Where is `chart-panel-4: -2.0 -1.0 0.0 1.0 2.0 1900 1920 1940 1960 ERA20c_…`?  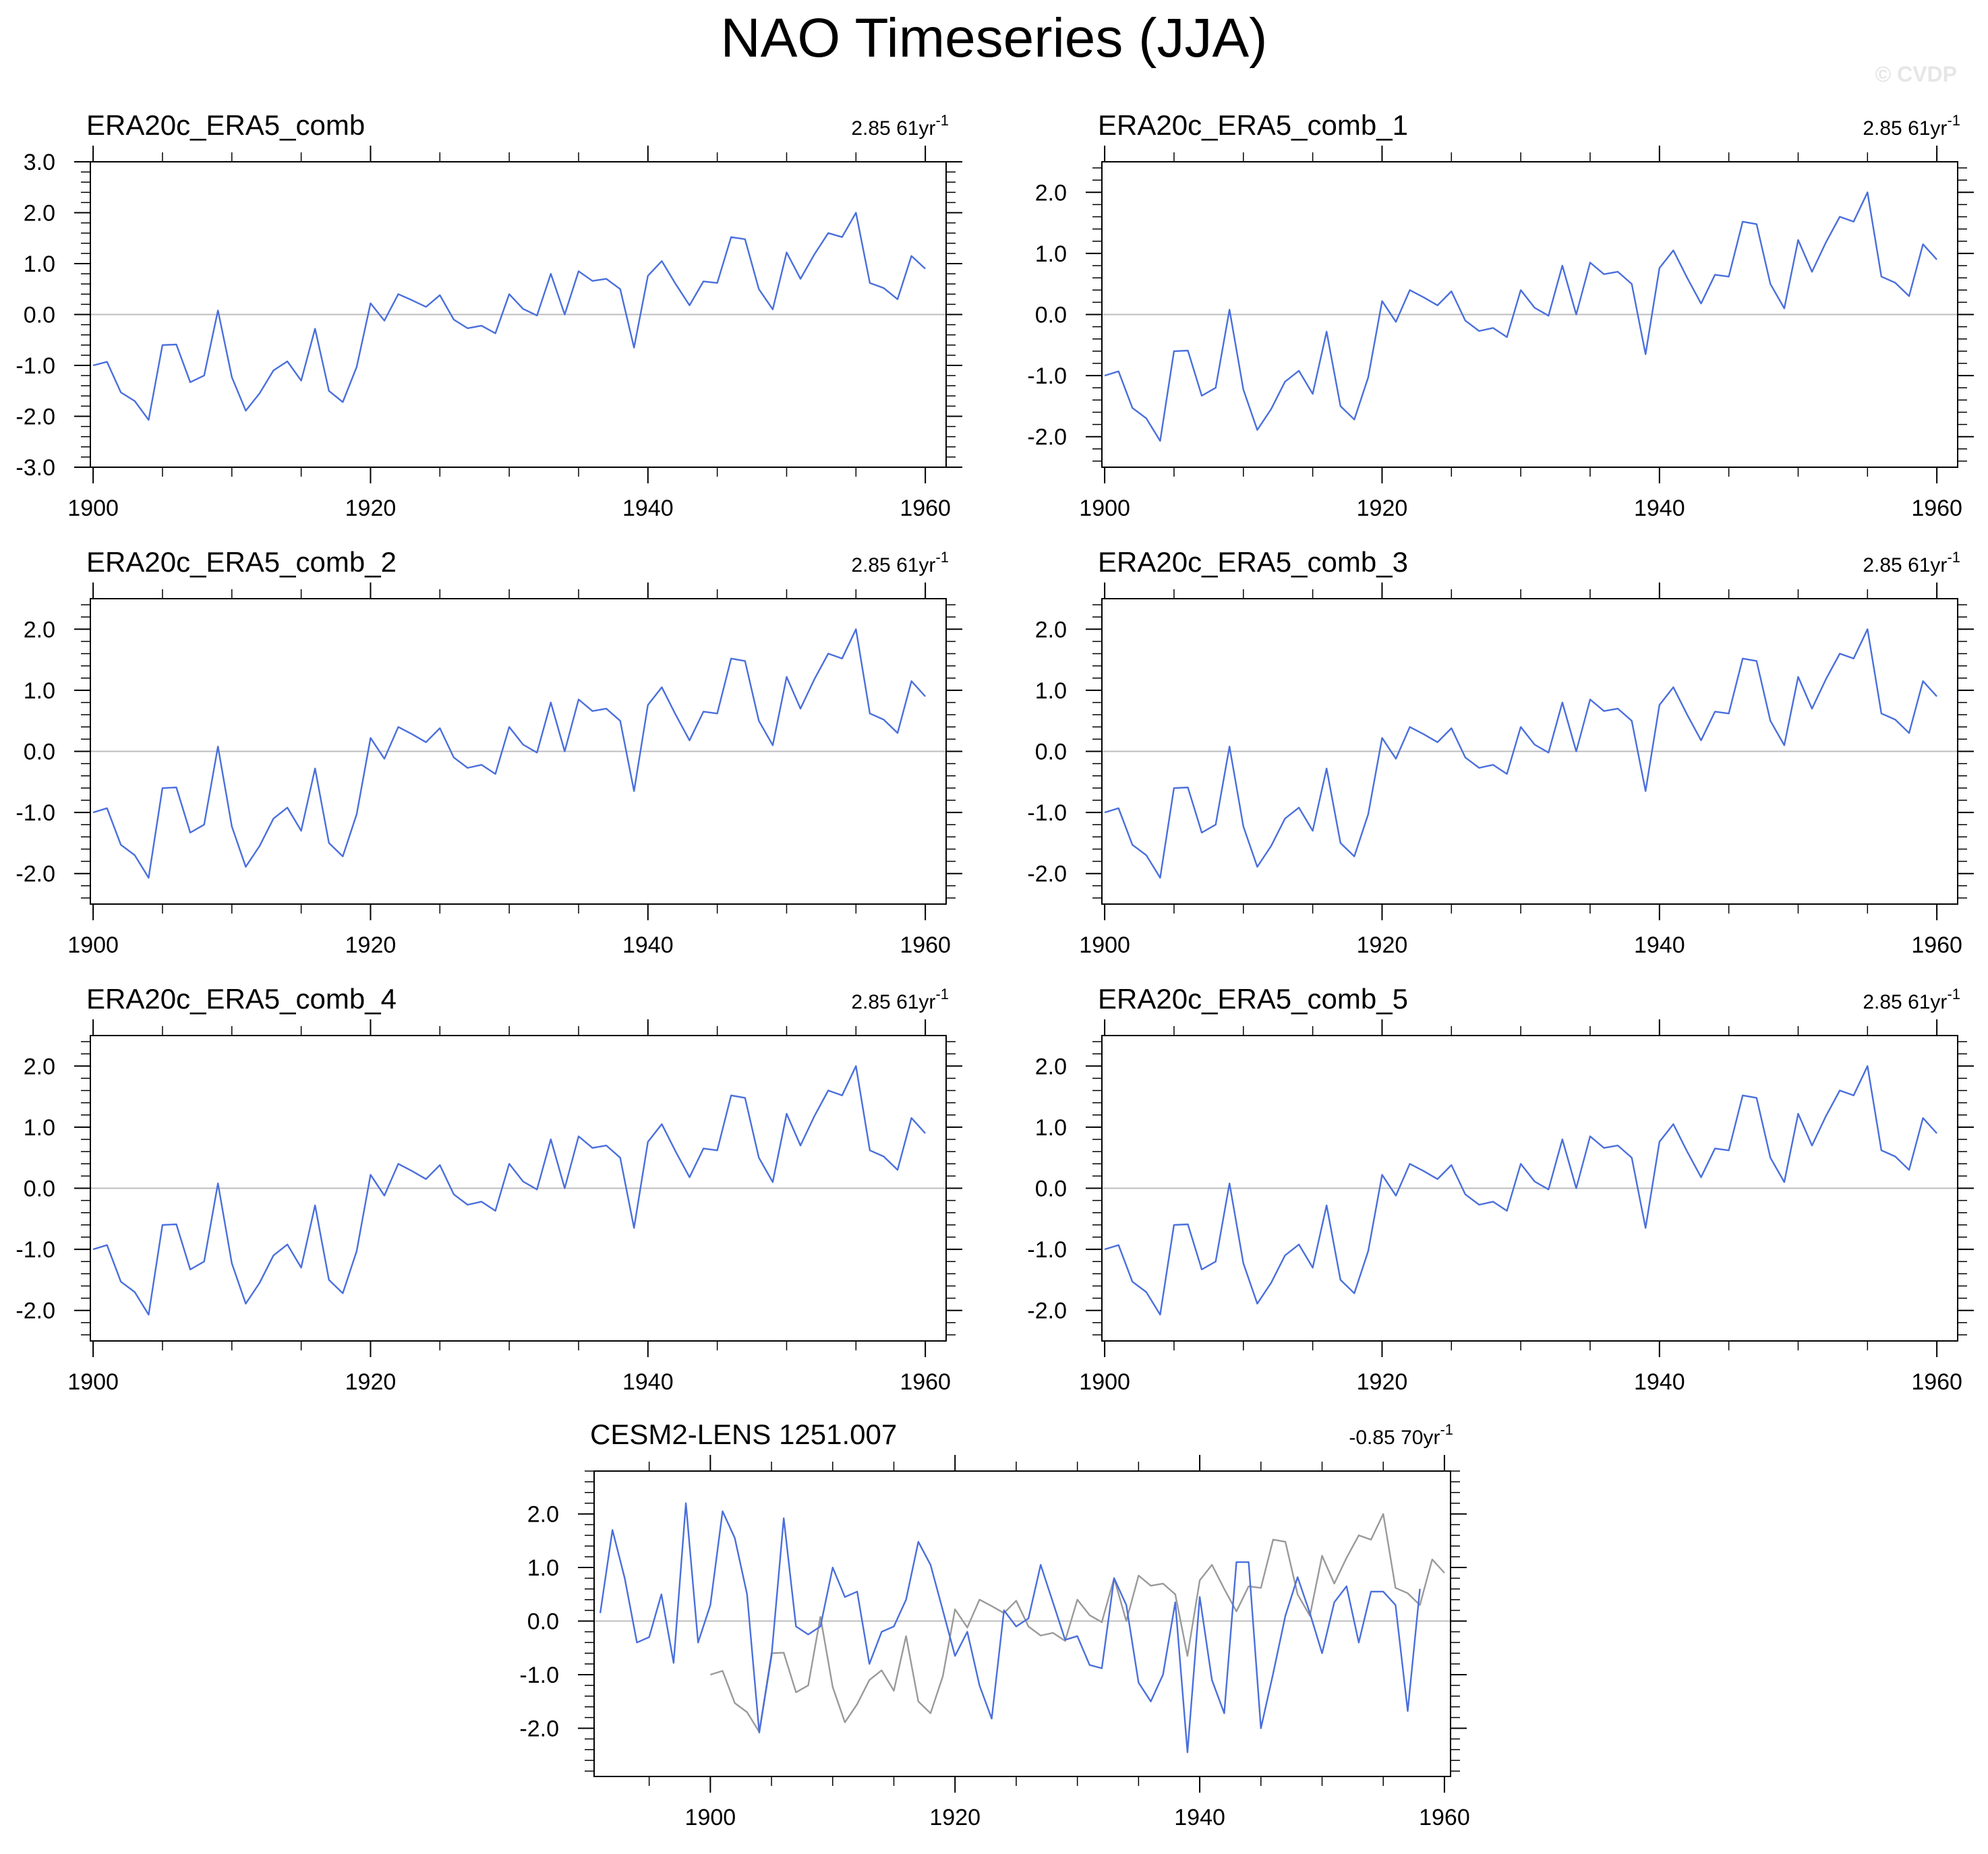
chart-panel-4: -2.0 -1.0 0.0 1.0 2.0 1900 1920 1940 1960 ERA20c_… is located at coordinates (489, 1189).